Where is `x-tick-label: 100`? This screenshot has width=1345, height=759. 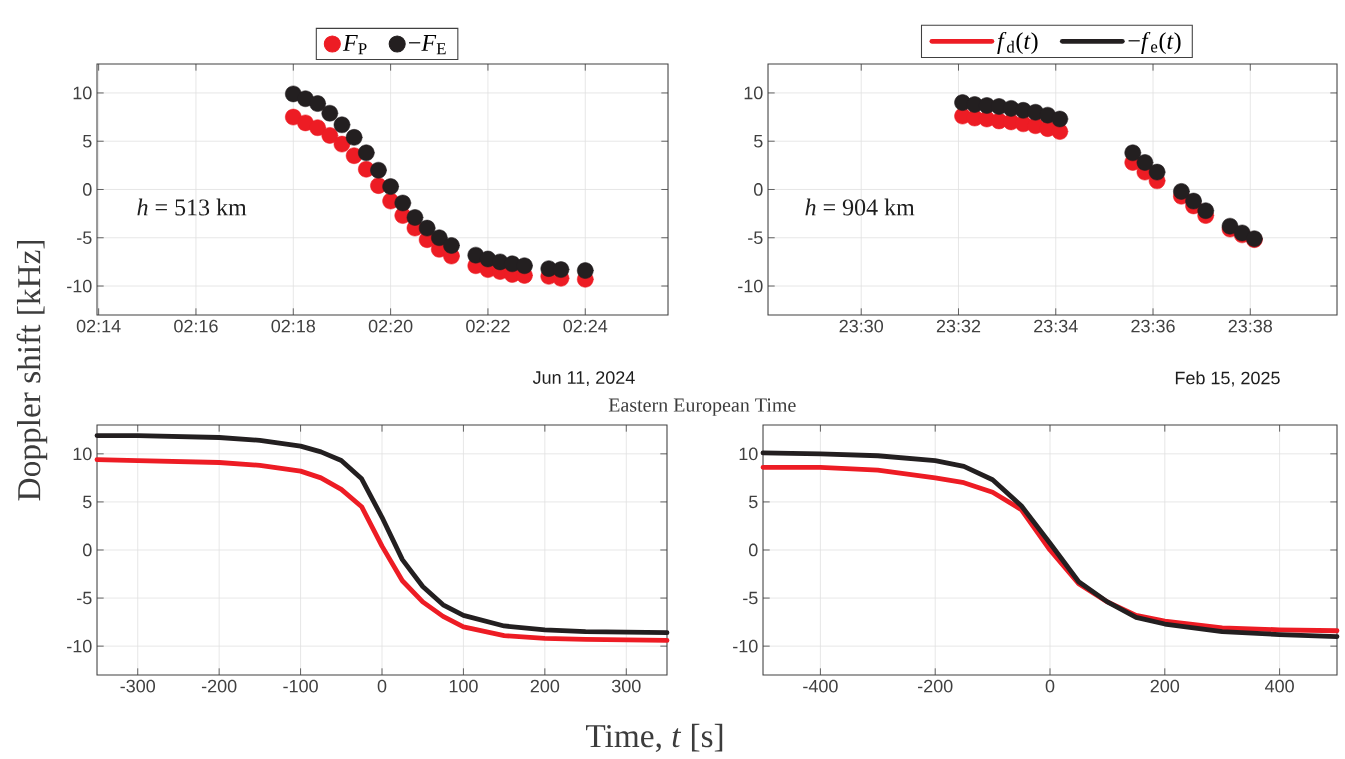
x-tick-label: 100 is located at coordinates (463, 686).